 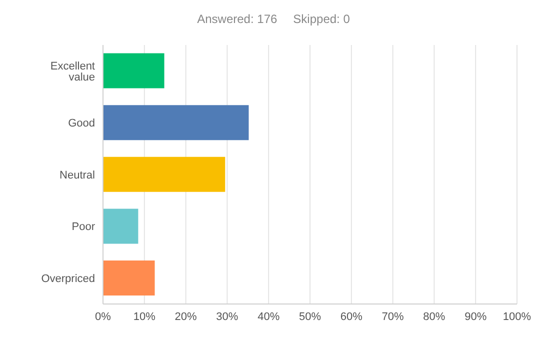 What do you see at coordinates (393, 316) in the screenshot?
I see `x-tick-label: 70%` at bounding box center [393, 316].